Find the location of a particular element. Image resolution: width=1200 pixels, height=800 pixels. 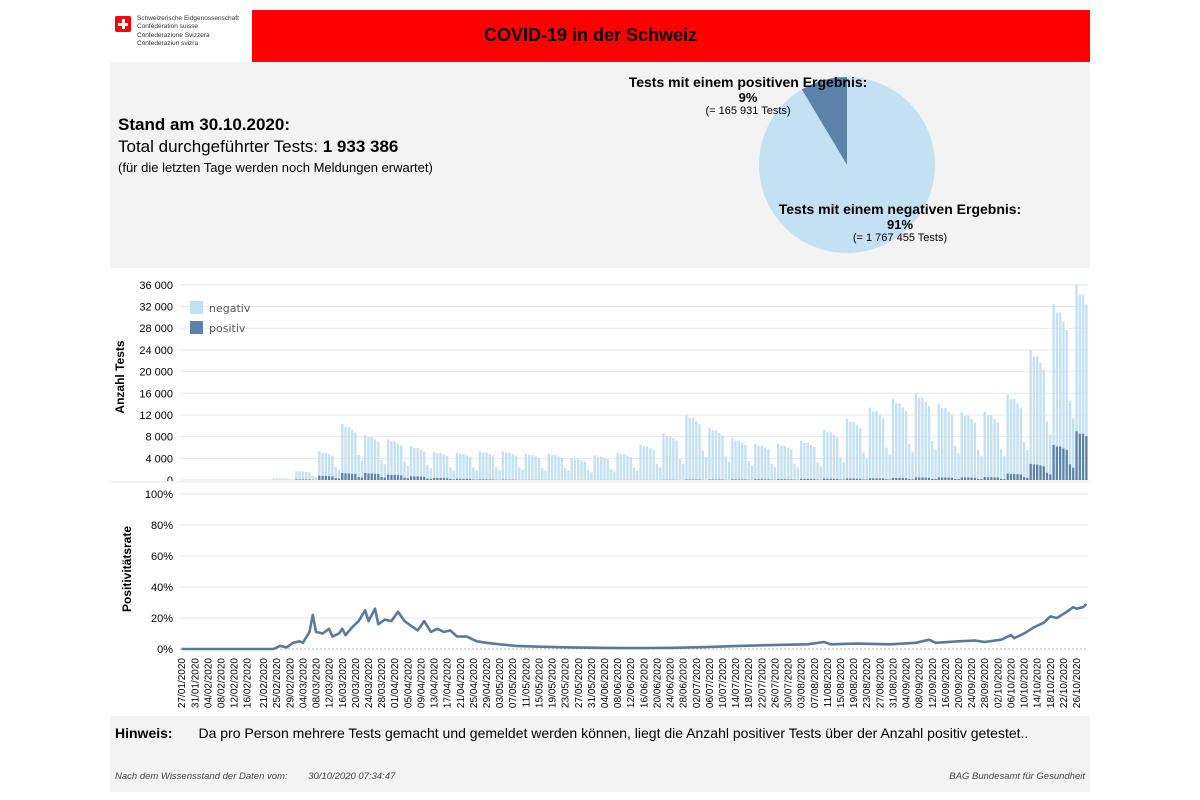

x-tick-label: 23/05/2020 is located at coordinates (566, 683).